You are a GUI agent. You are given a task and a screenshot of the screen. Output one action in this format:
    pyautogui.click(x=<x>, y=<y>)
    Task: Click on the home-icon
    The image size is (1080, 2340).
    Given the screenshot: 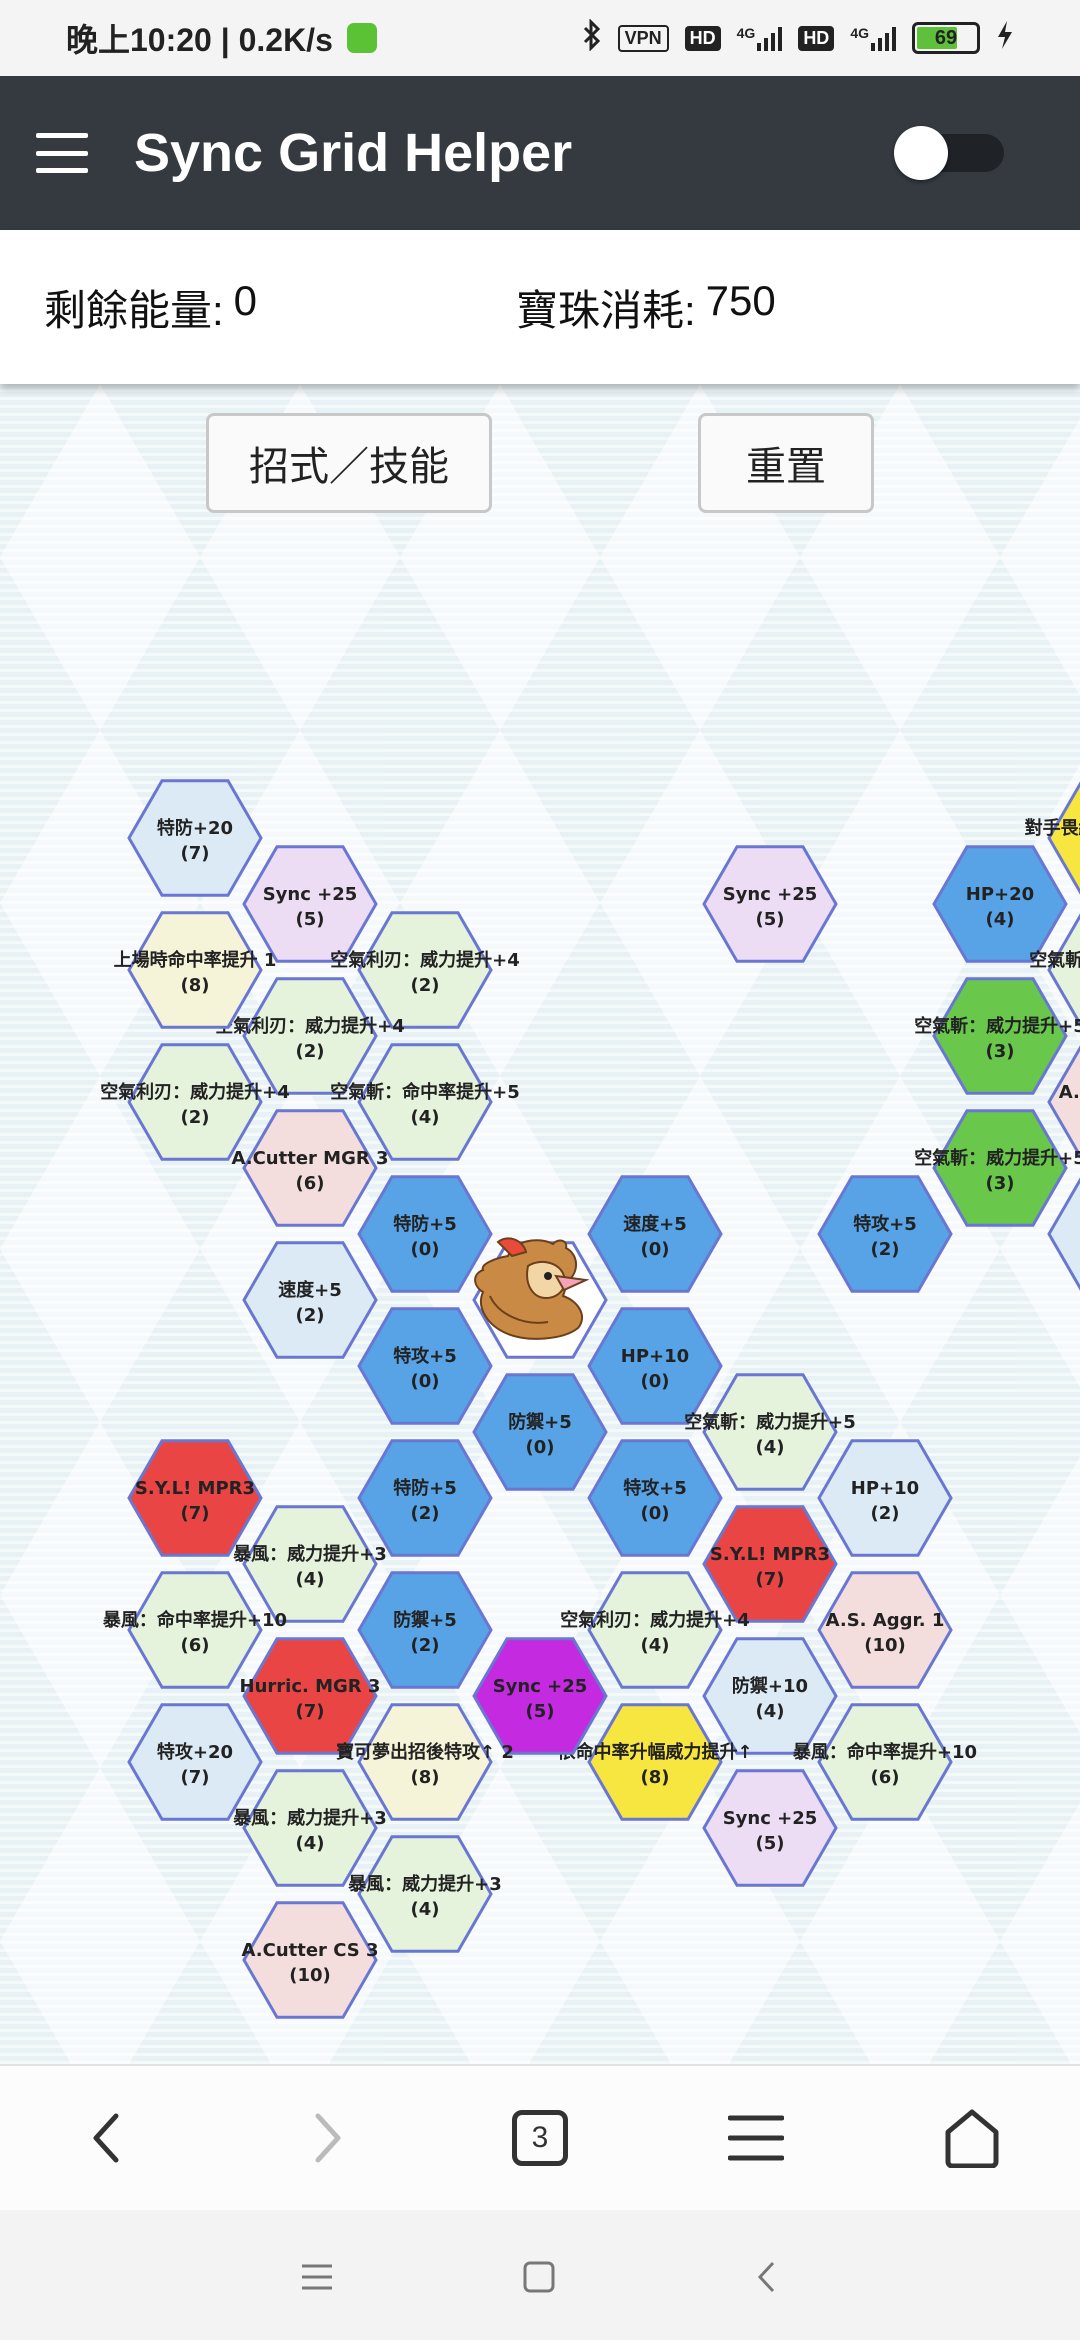 What is the action you would take?
    pyautogui.click(x=972, y=2138)
    